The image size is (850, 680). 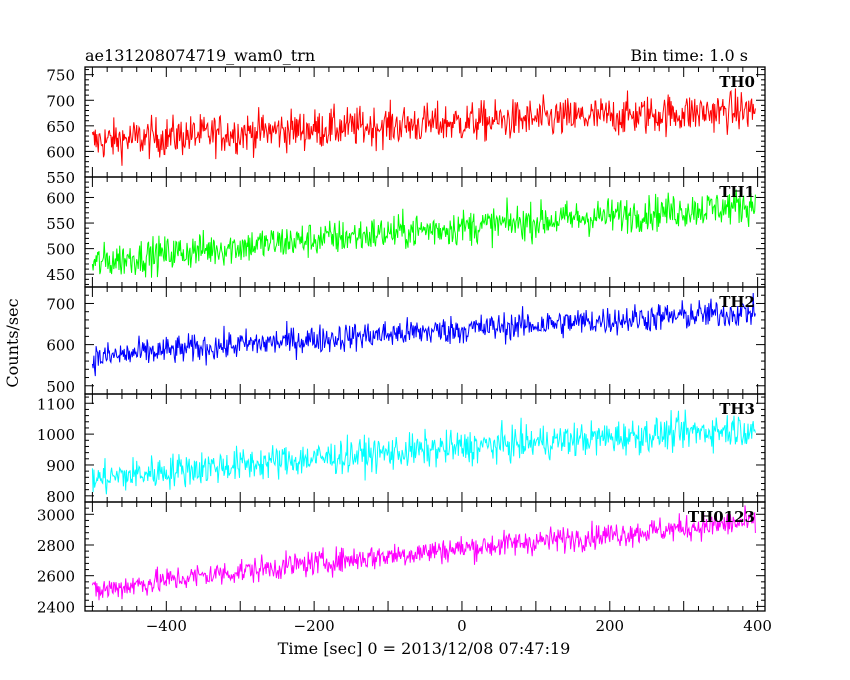 I want to click on y-tick-label: 2600, so click(x=56, y=577).